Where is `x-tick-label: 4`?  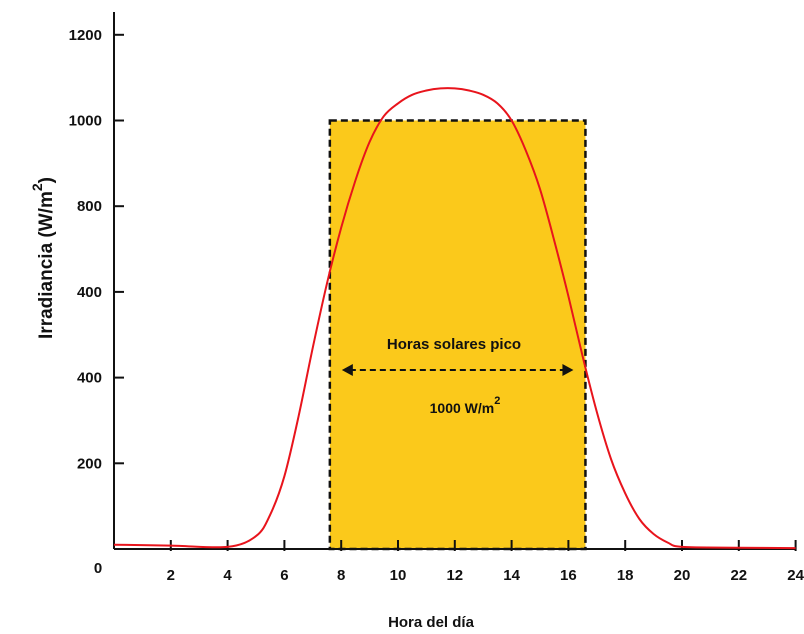
x-tick-label: 4 is located at coordinates (227, 575).